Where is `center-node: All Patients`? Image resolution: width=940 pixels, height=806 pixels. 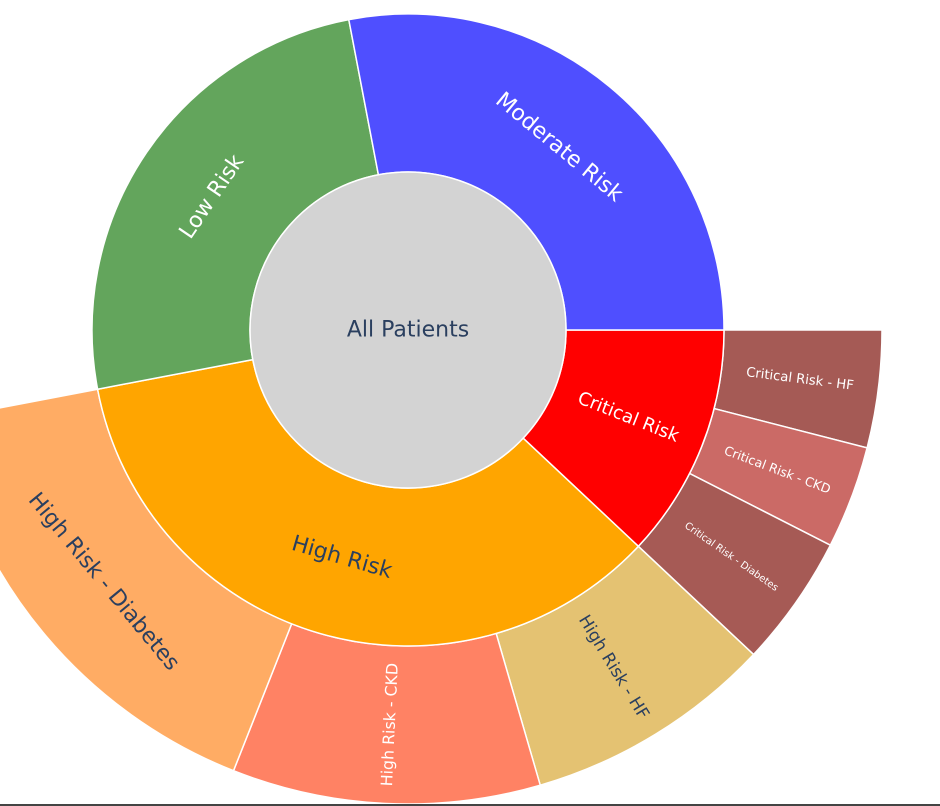 center-node: All Patients is located at coordinates (408, 330).